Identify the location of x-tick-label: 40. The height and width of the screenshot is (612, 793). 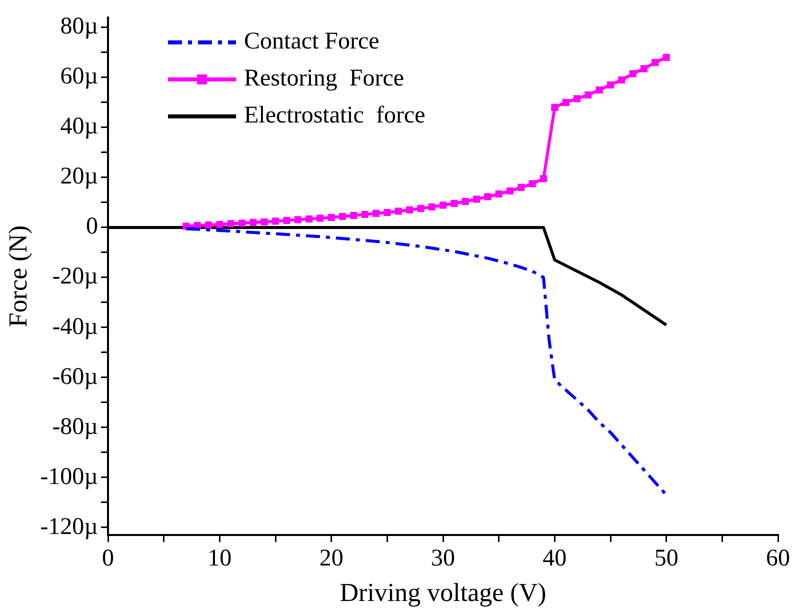
(554, 559).